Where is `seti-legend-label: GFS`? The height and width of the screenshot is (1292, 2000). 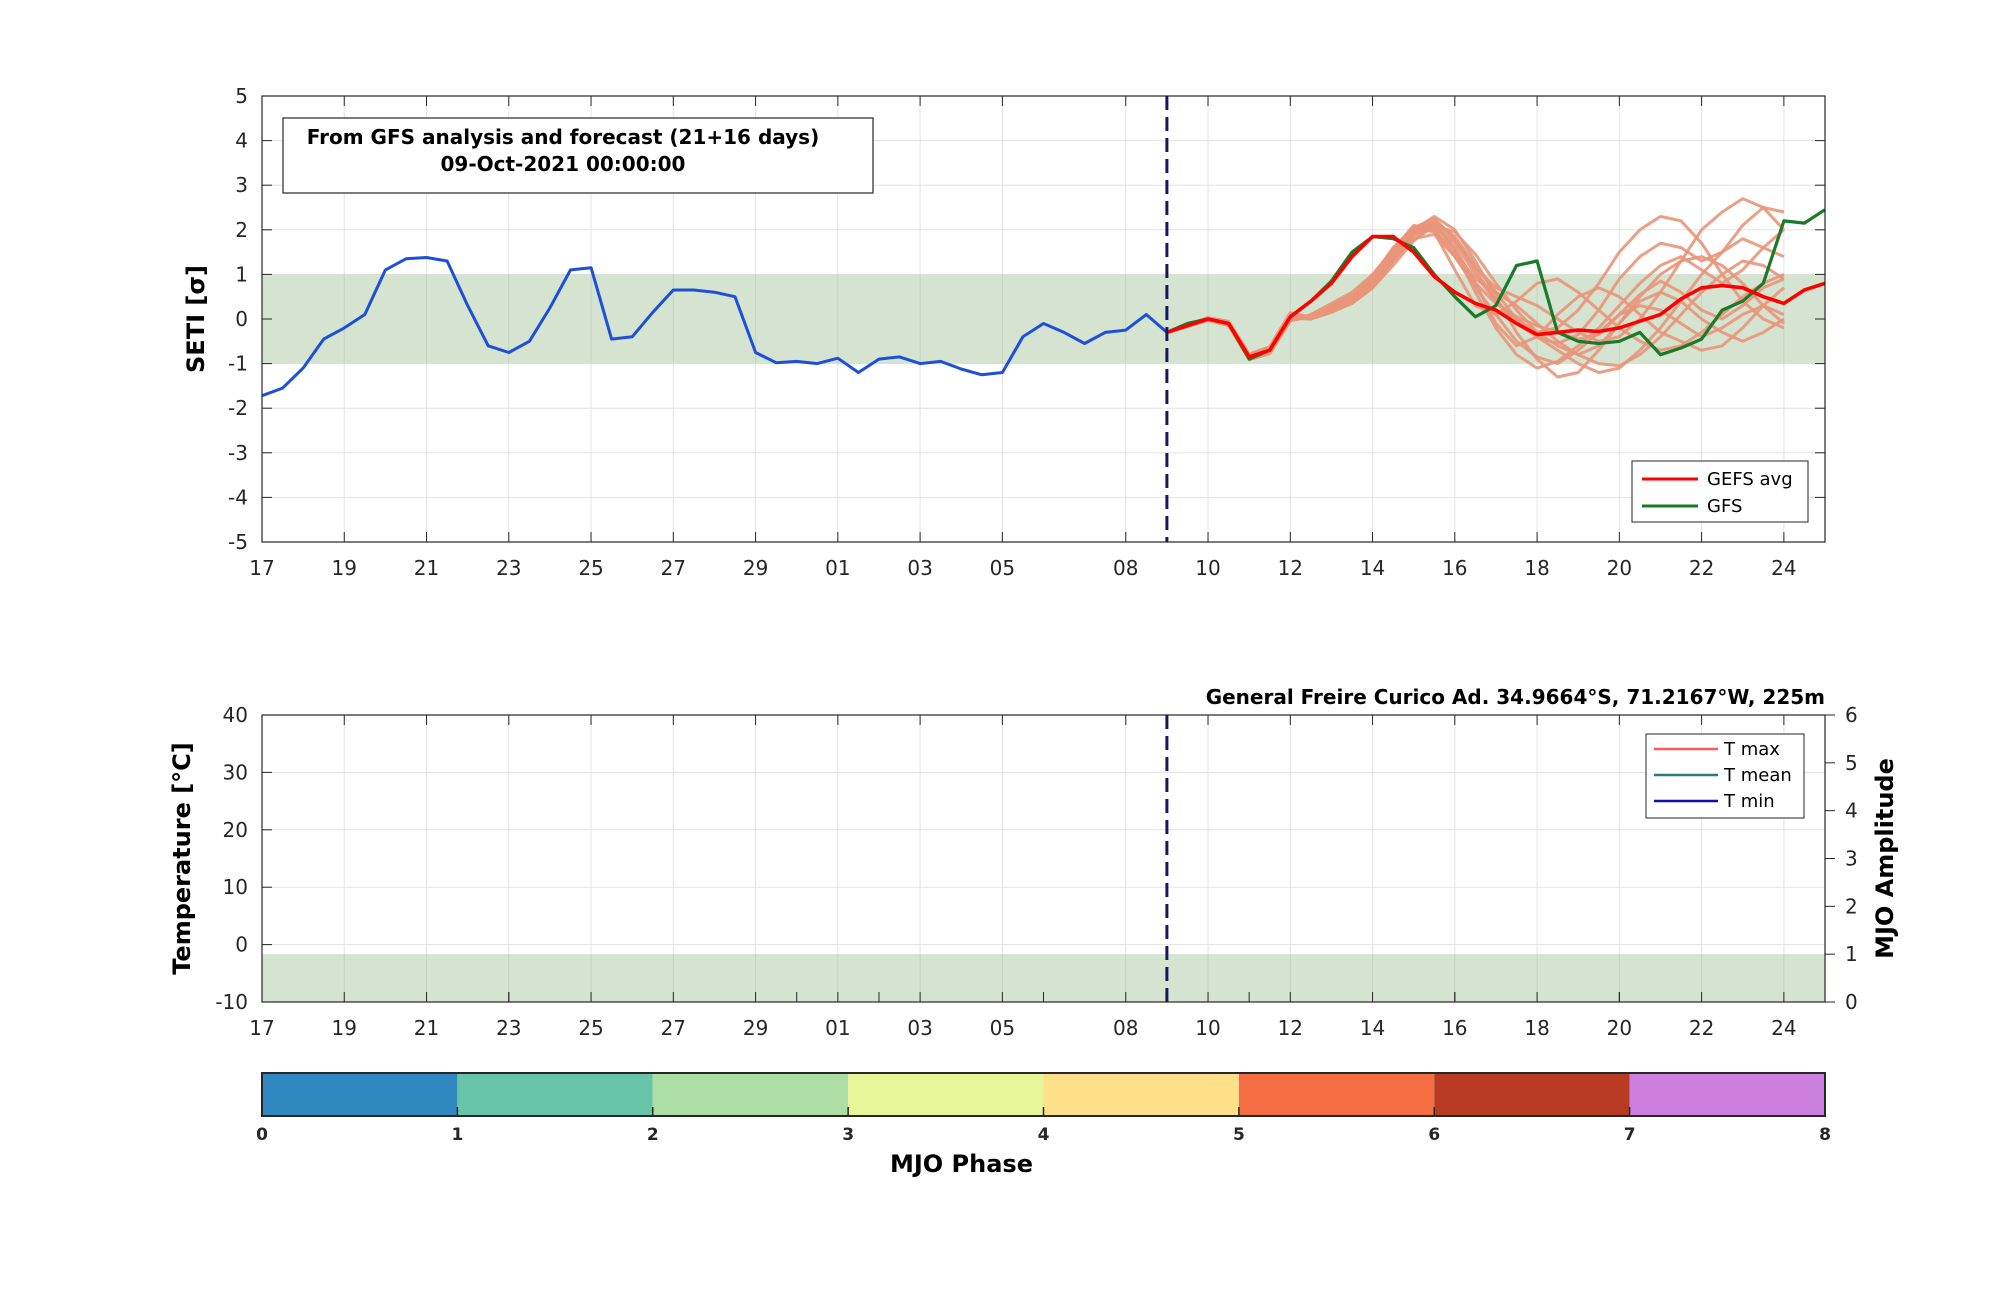
seti-legend-label: GFS is located at coordinates (1724, 506).